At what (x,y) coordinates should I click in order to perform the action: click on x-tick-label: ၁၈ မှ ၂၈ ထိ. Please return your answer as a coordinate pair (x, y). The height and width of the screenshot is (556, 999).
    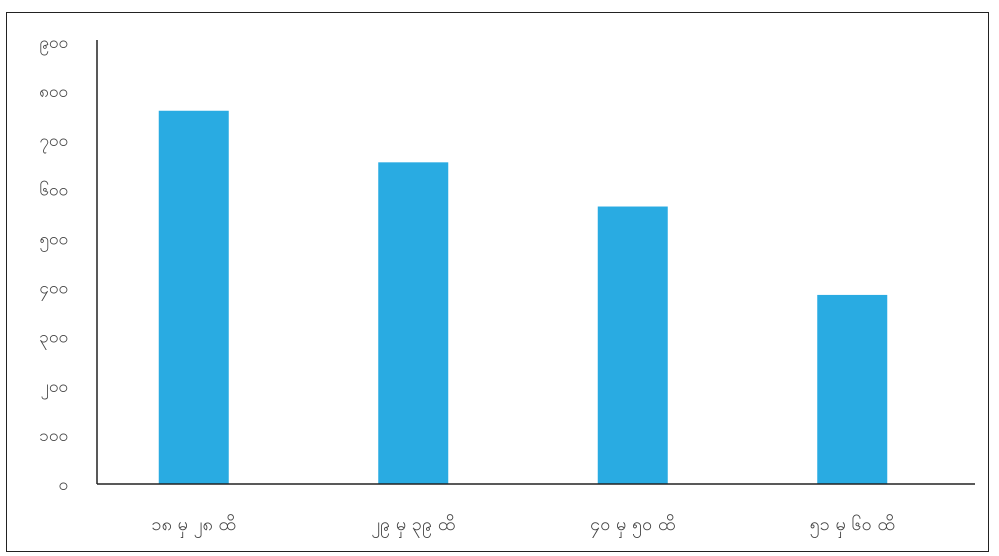
    Looking at the image, I should click on (194, 526).